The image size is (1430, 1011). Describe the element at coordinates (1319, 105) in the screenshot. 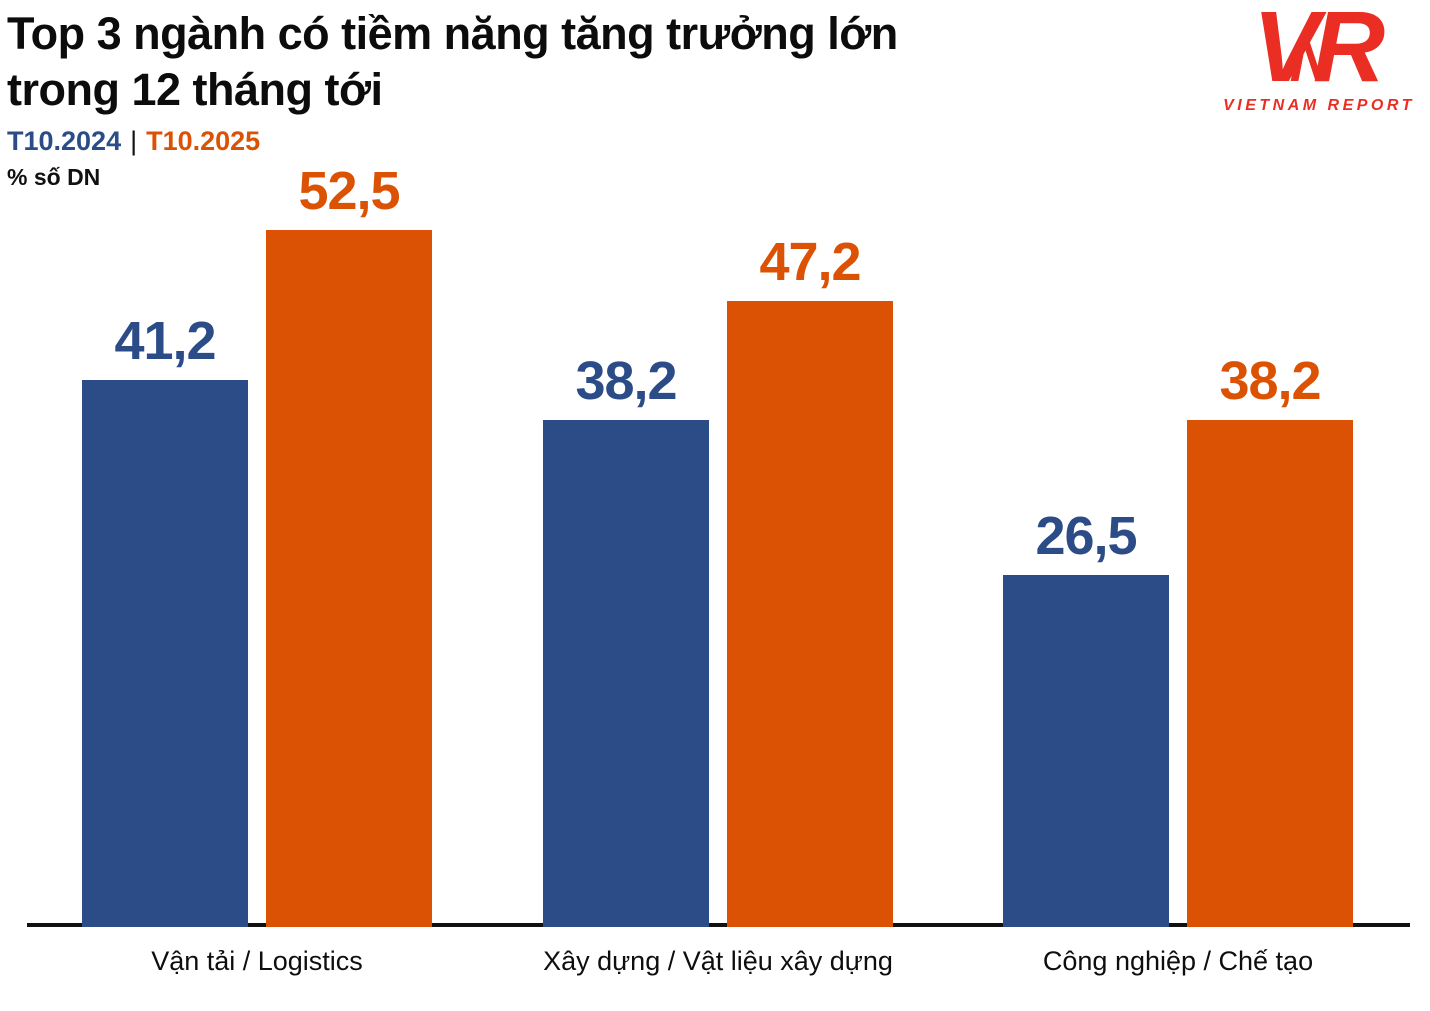

I see `logo-subtext: VIETNAM REPORT` at that location.